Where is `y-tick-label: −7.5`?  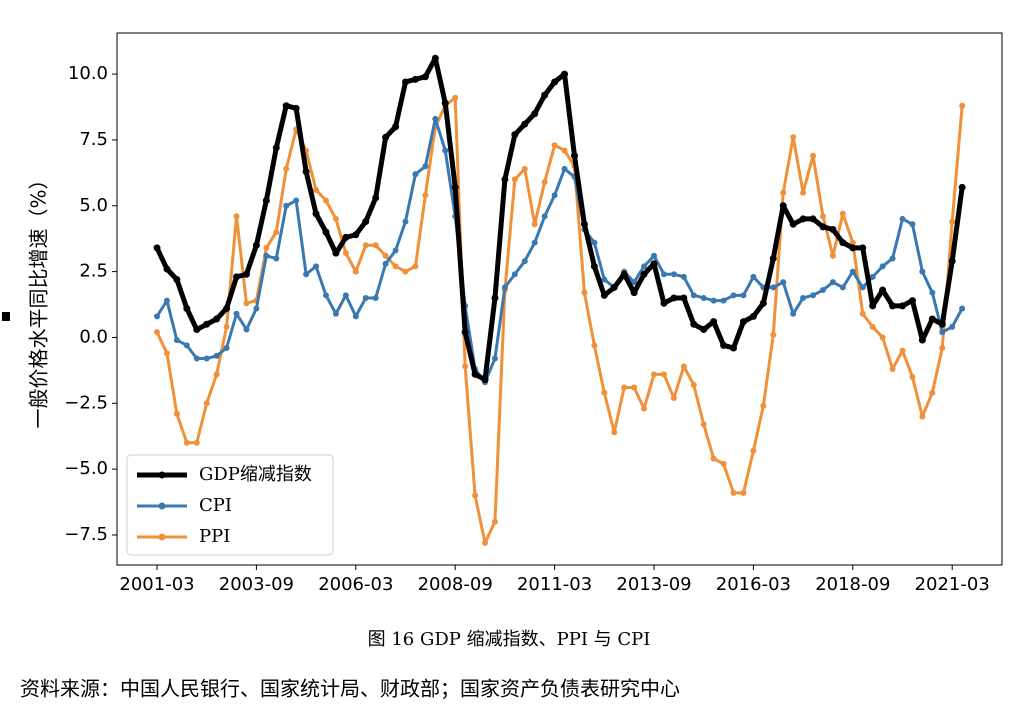
y-tick-label: −7.5 is located at coordinates (86, 534).